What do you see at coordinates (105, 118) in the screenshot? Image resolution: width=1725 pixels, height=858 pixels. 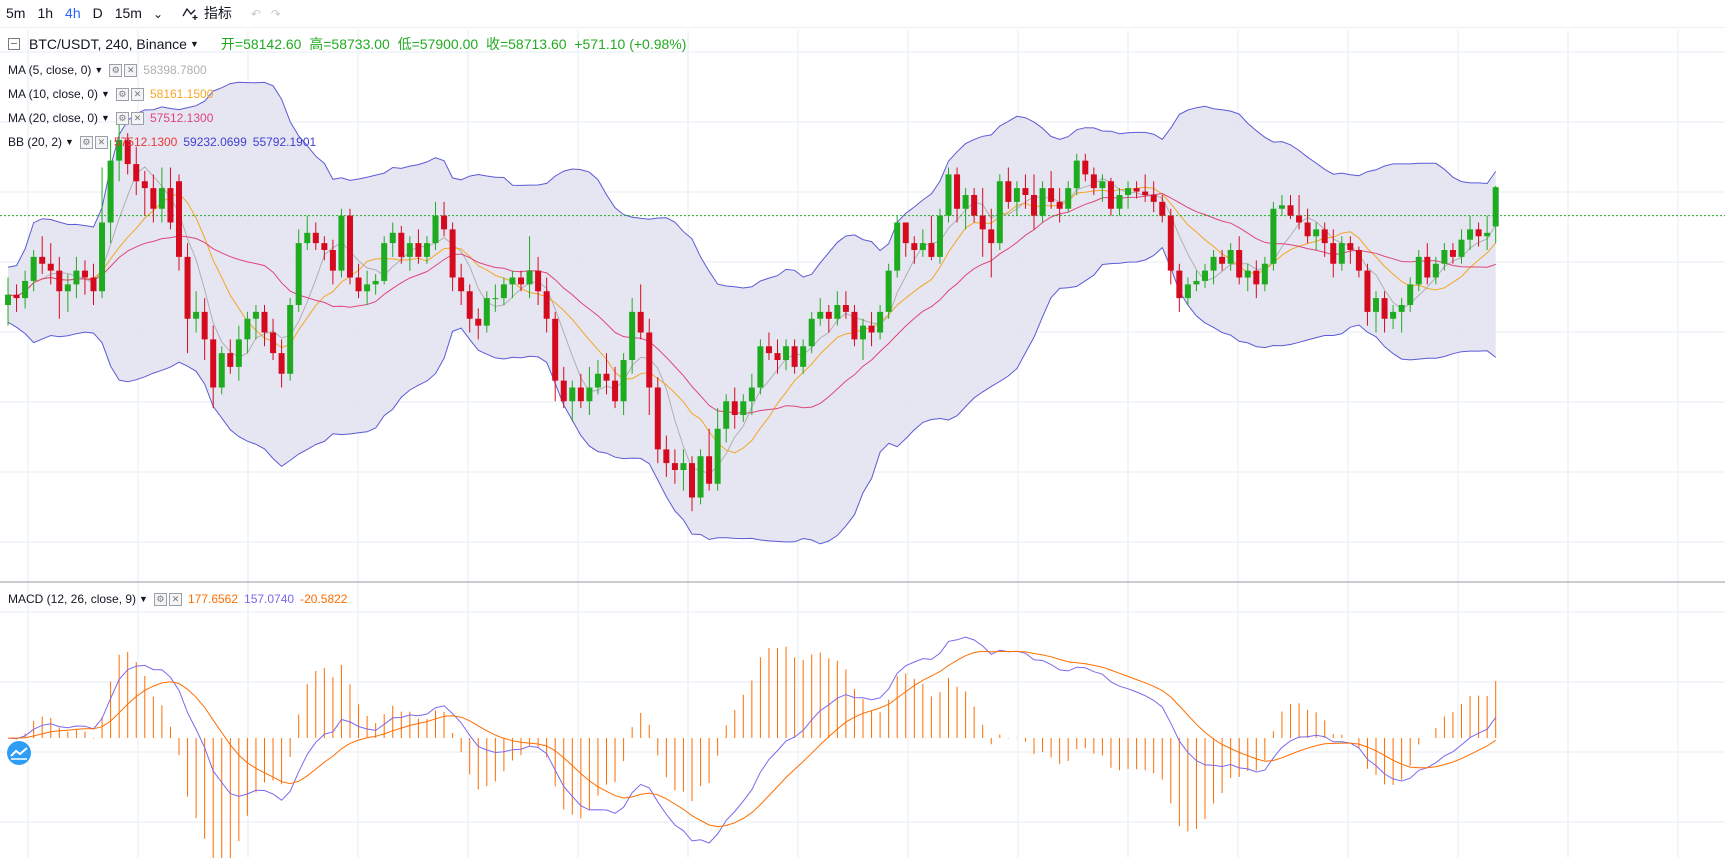 I see `ma20-chevron-icon: ▼` at bounding box center [105, 118].